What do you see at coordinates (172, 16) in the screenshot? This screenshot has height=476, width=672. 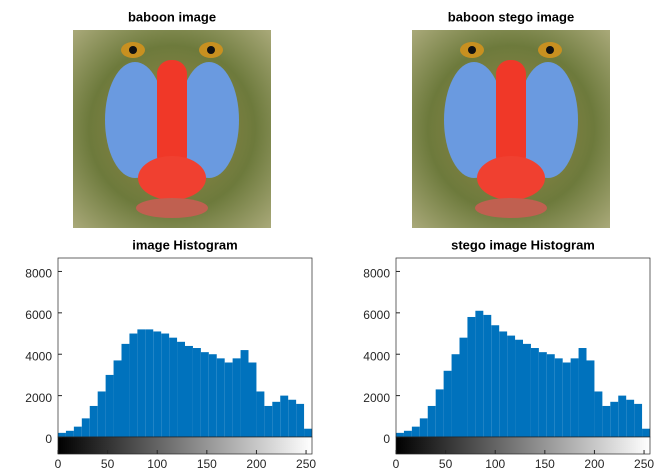 I see `image-title: baboon image` at bounding box center [172, 16].